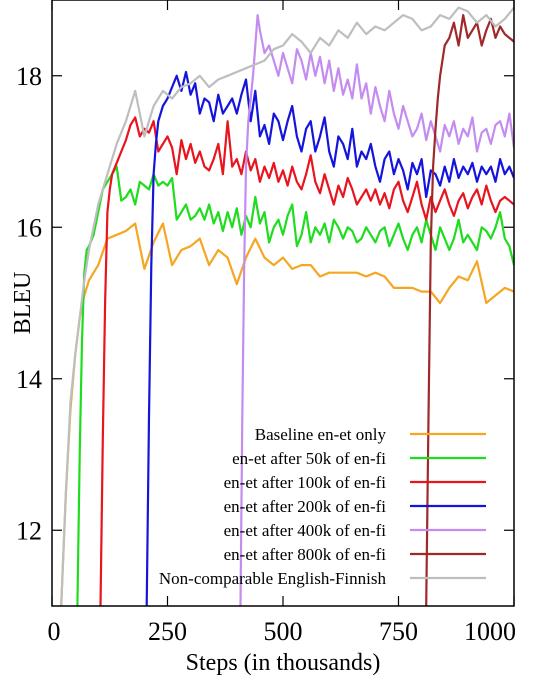 The image size is (544, 682). I want to click on y-tick-label: 12, so click(29, 530).